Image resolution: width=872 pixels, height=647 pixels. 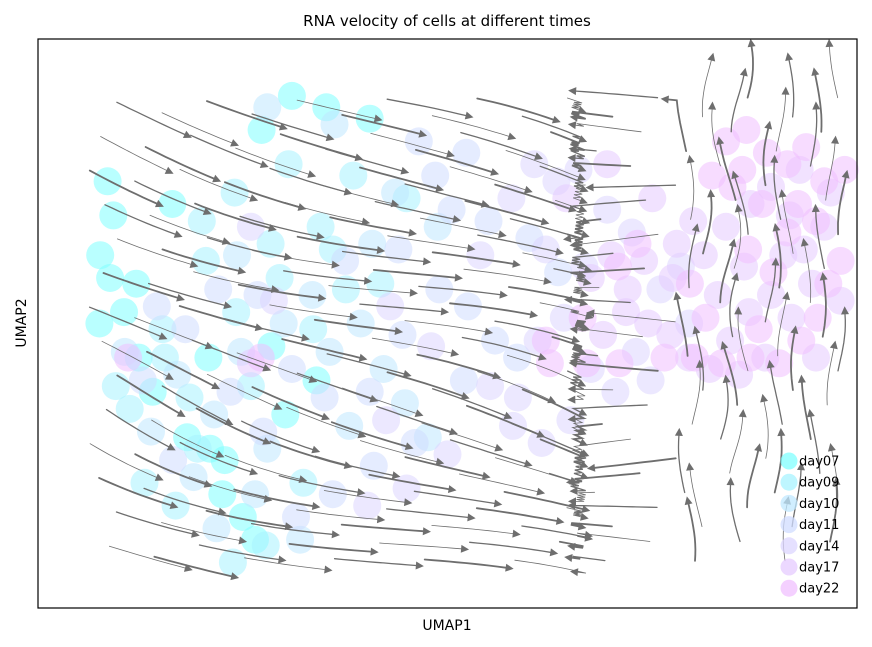 I want to click on legend-marker-day11, so click(x=789, y=525).